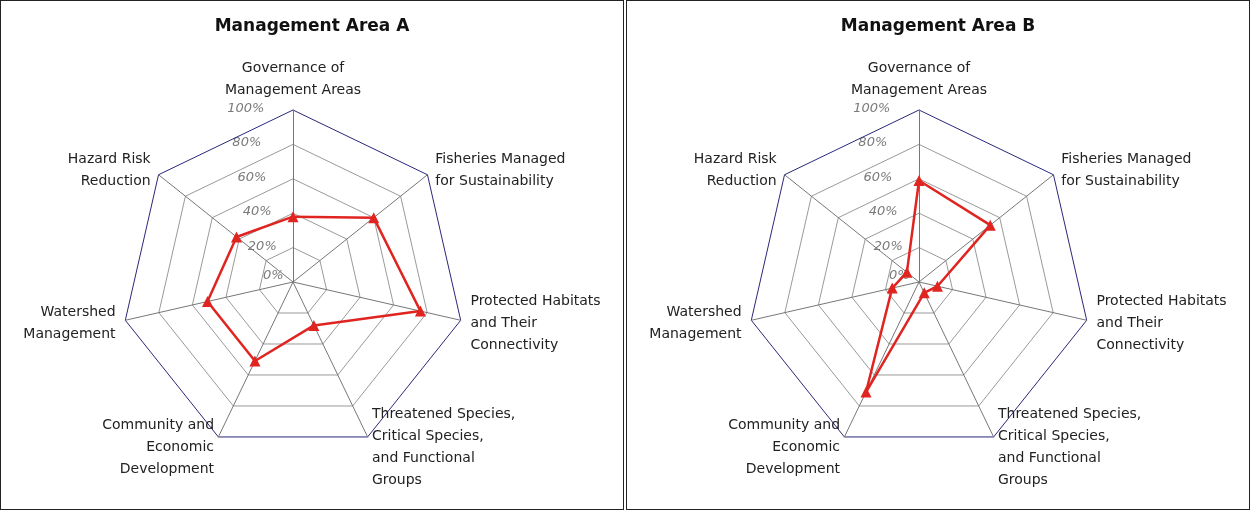  What do you see at coordinates (312, 24) in the screenshot?
I see `chart-title: Management Area A` at bounding box center [312, 24].